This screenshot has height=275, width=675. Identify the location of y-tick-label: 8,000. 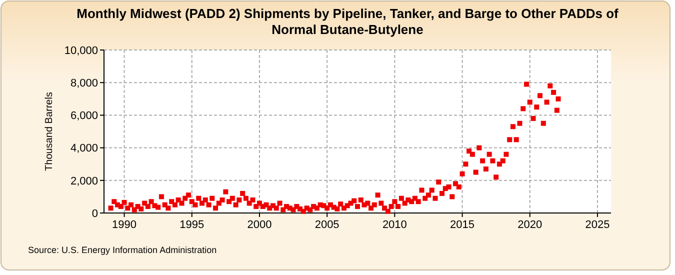
(84, 83).